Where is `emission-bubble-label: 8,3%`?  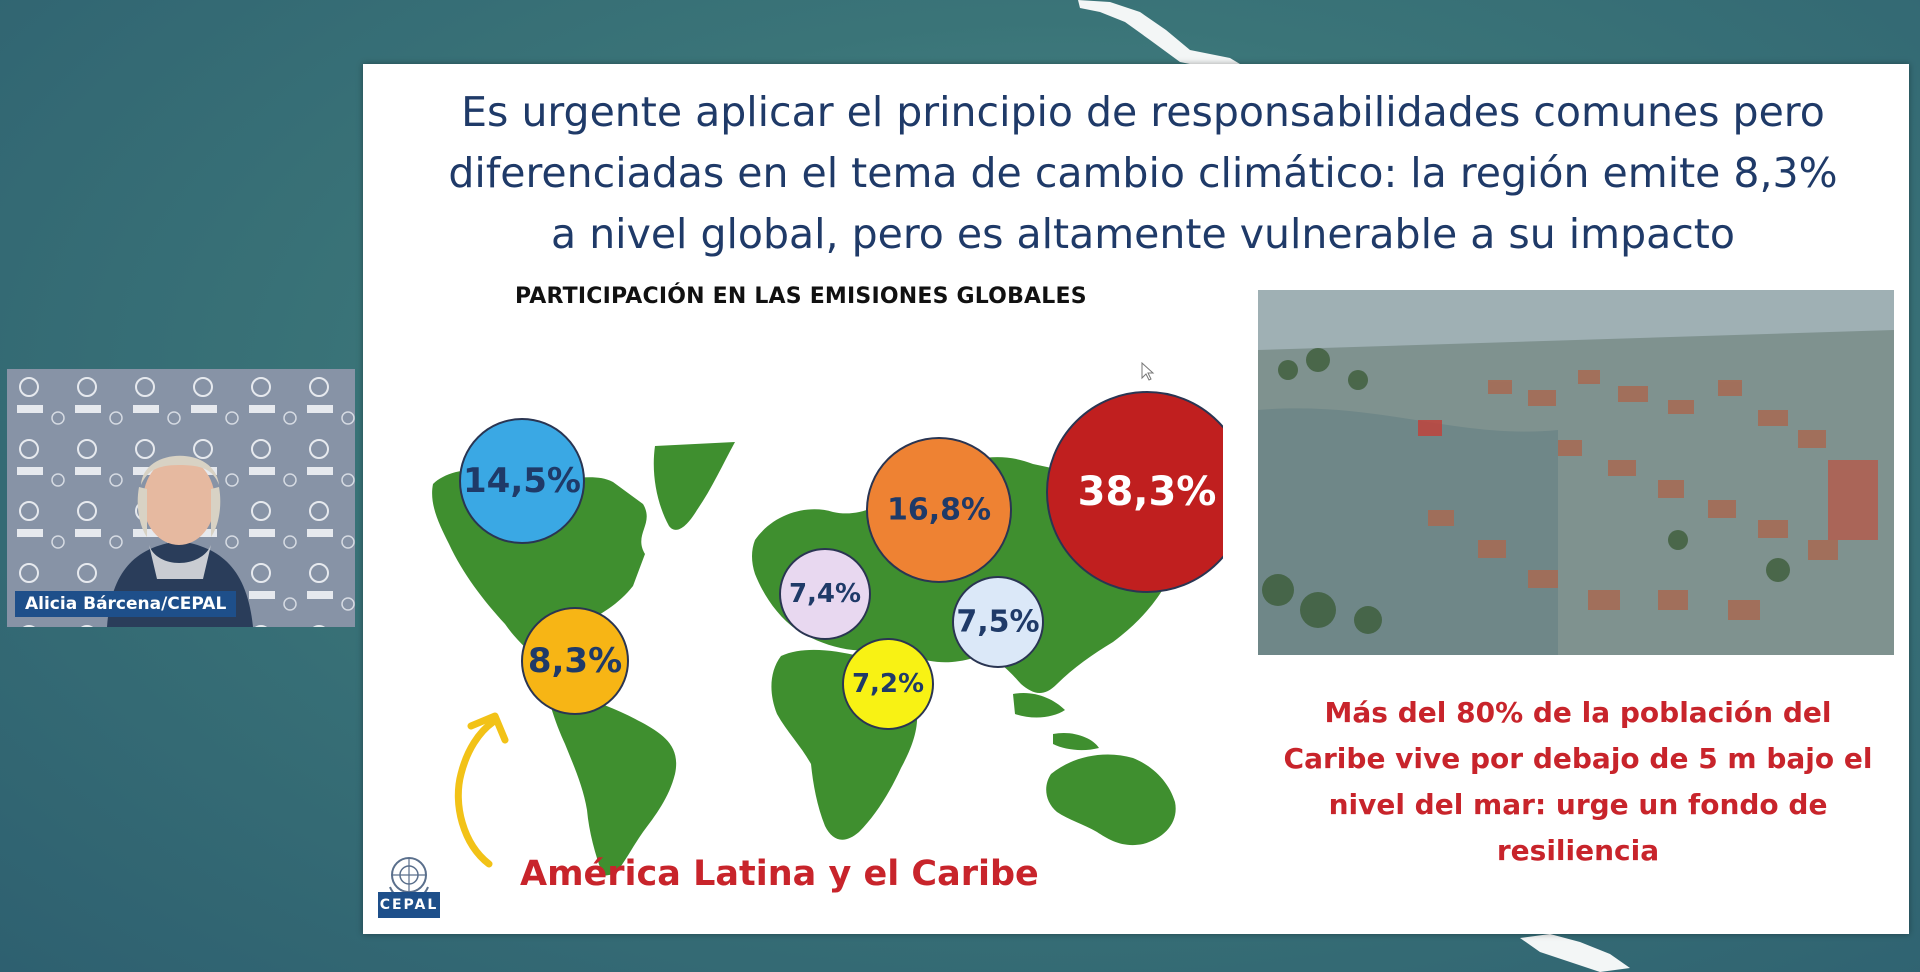 emission-bubble-label: 8,3% is located at coordinates (575, 661).